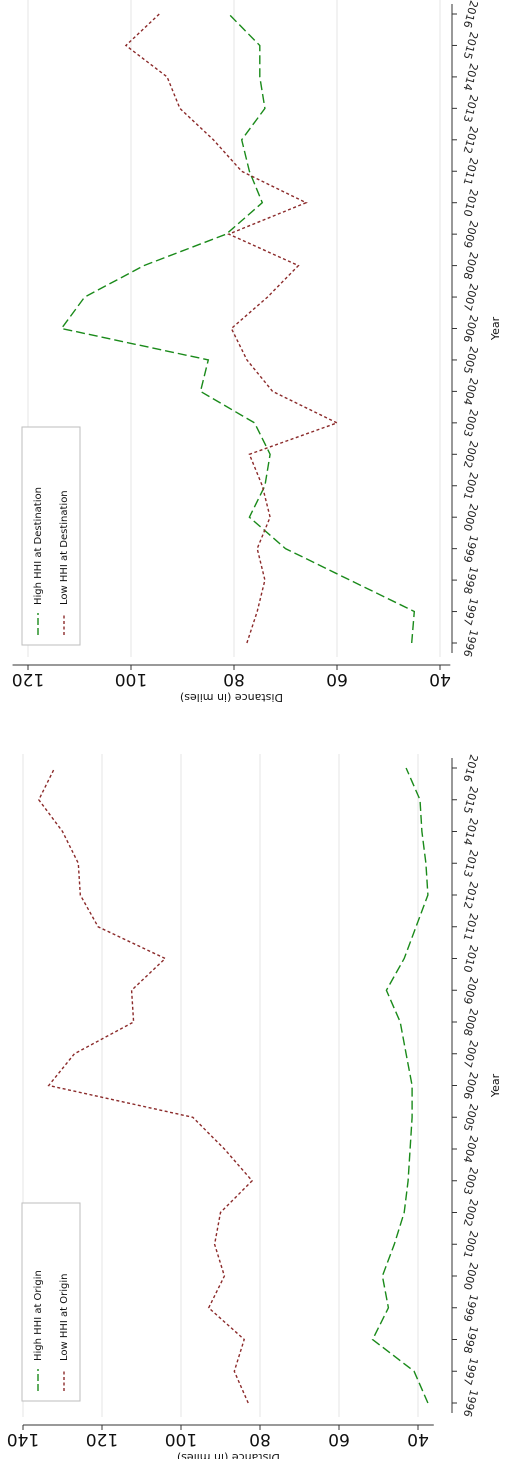 This screenshot has height=1459, width=507. What do you see at coordinates (23, 1439) in the screenshot?
I see `value-tick-label: 140` at bounding box center [23, 1439].